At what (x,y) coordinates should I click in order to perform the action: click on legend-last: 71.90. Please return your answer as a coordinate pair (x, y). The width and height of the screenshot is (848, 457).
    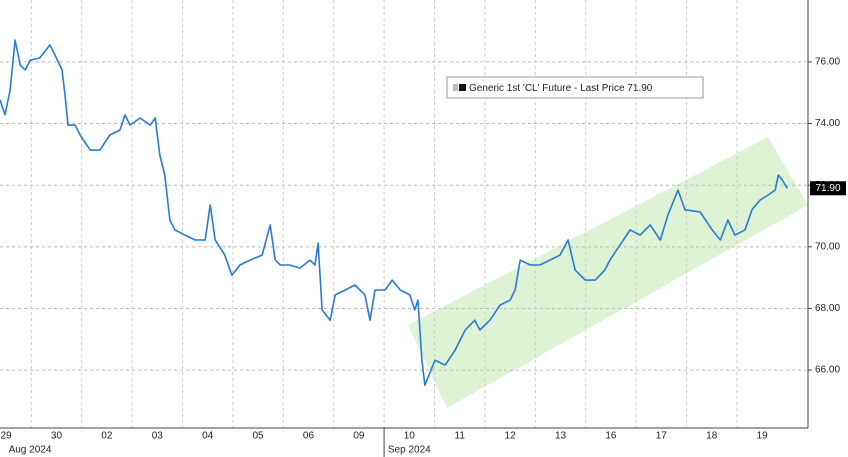
    Looking at the image, I should click on (639, 88).